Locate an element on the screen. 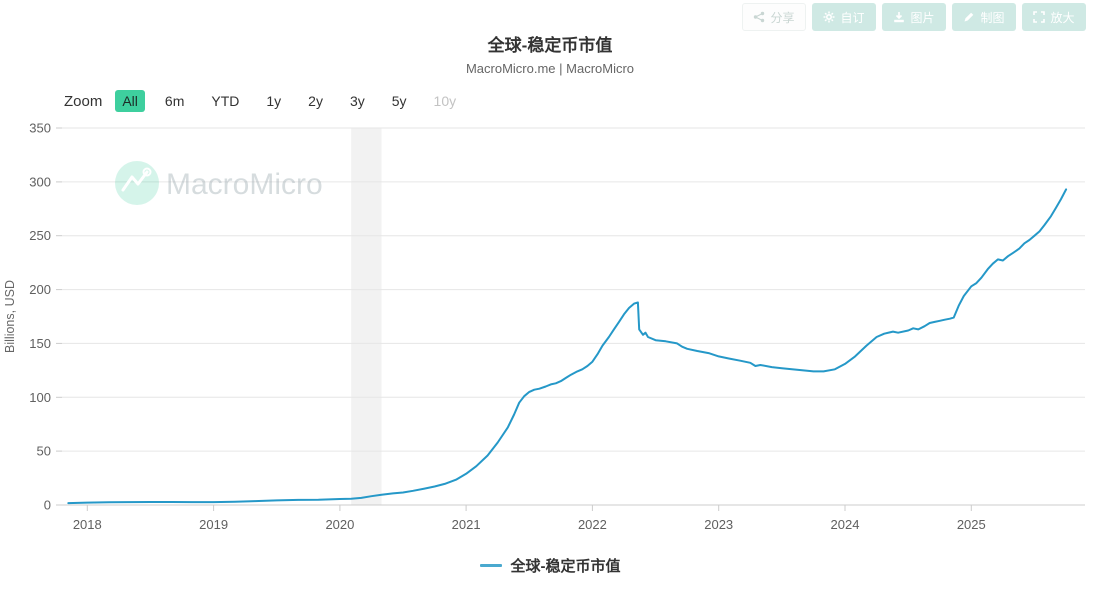 Image resolution: width=1100 pixels, height=593 pixels. x-axis-label-2019: 2019 is located at coordinates (213, 524).